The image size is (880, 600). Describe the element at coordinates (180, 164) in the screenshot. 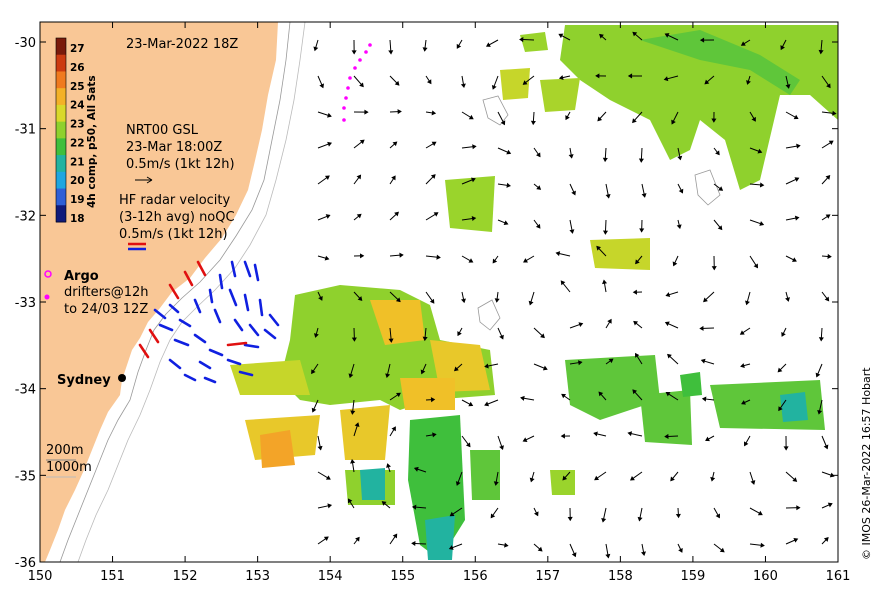

I see `current-legend-scale: 0.5m/s (1kt 12h)` at that location.